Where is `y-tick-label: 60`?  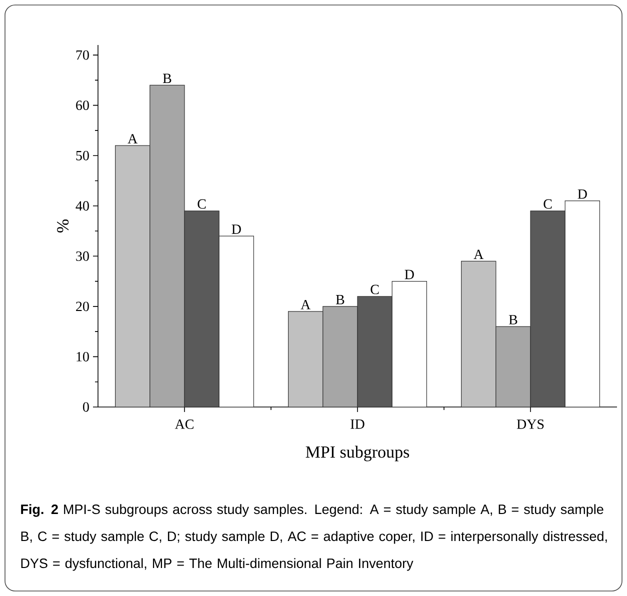 y-tick-label: 60 is located at coordinates (82, 105).